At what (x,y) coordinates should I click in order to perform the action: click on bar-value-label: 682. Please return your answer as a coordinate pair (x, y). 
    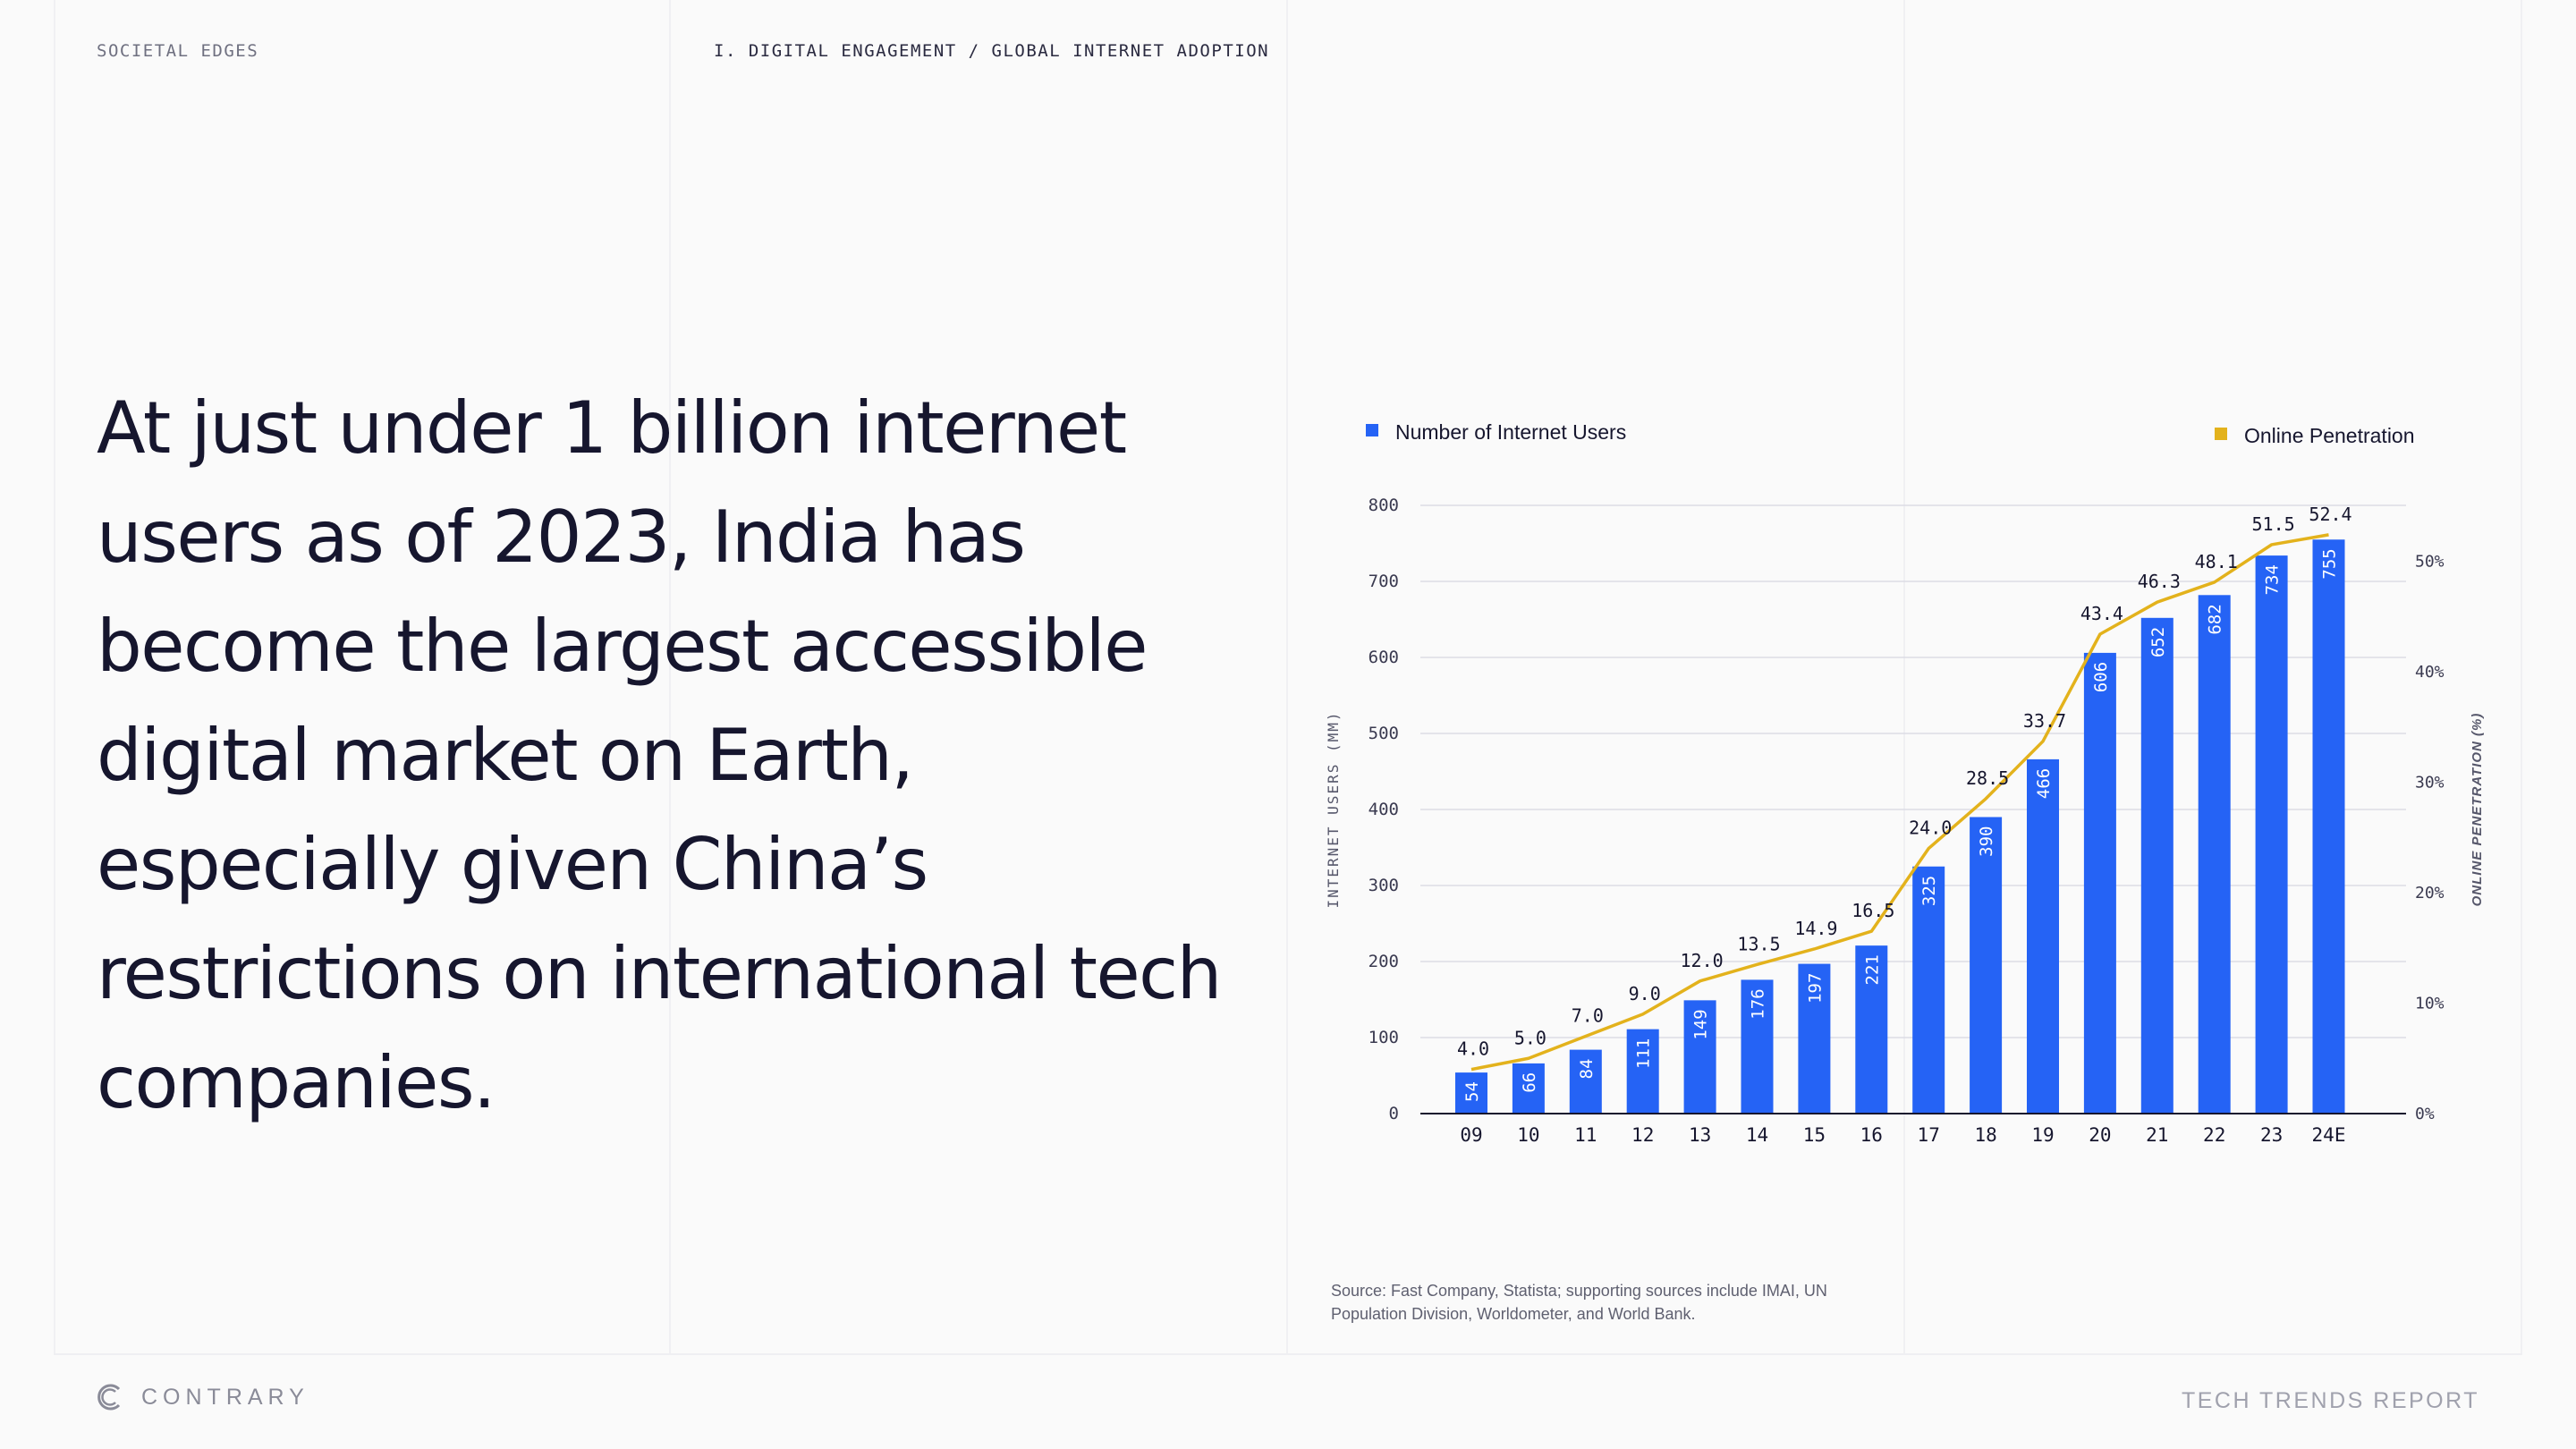
    Looking at the image, I should click on (2215, 619).